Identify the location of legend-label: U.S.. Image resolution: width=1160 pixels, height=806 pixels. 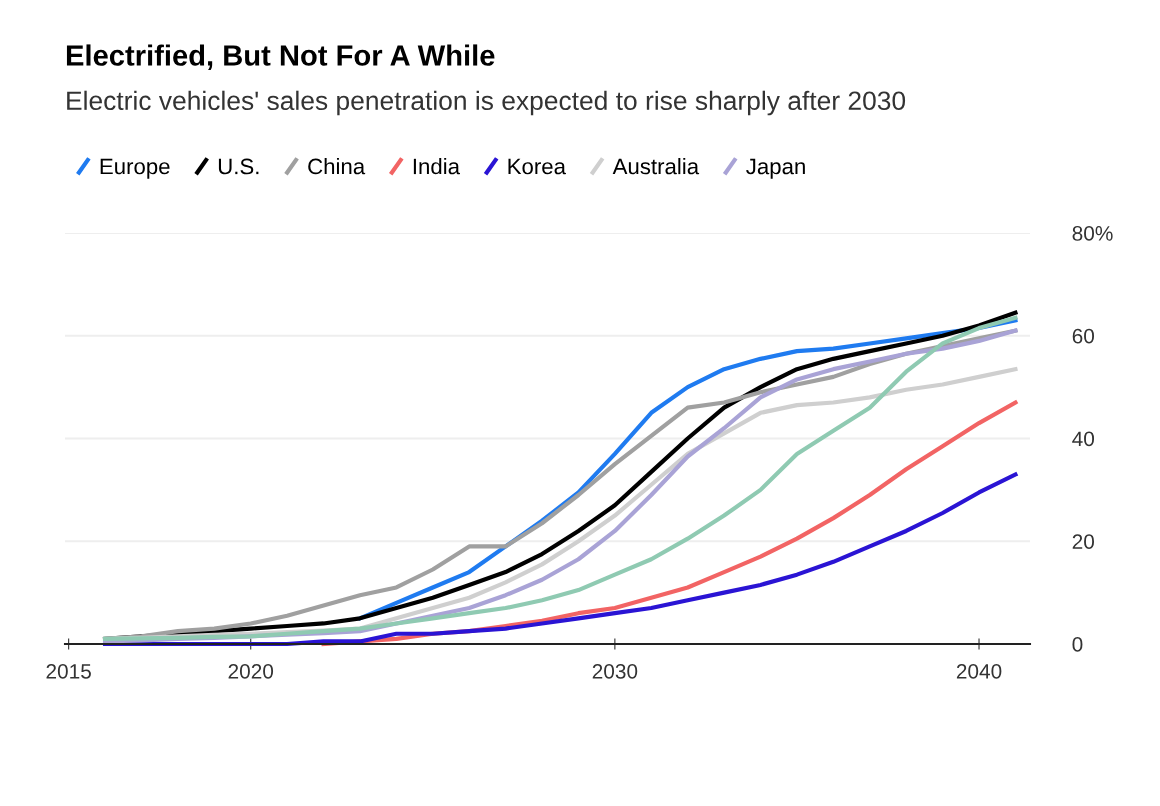
(238, 166).